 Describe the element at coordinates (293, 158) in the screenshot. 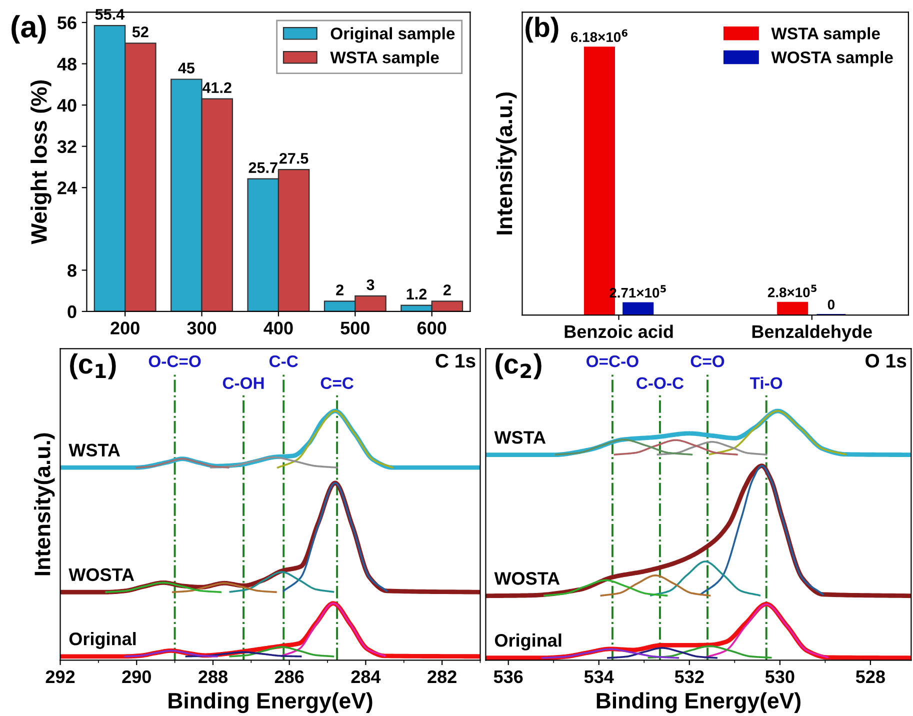

I see `data-label: 27.5` at that location.